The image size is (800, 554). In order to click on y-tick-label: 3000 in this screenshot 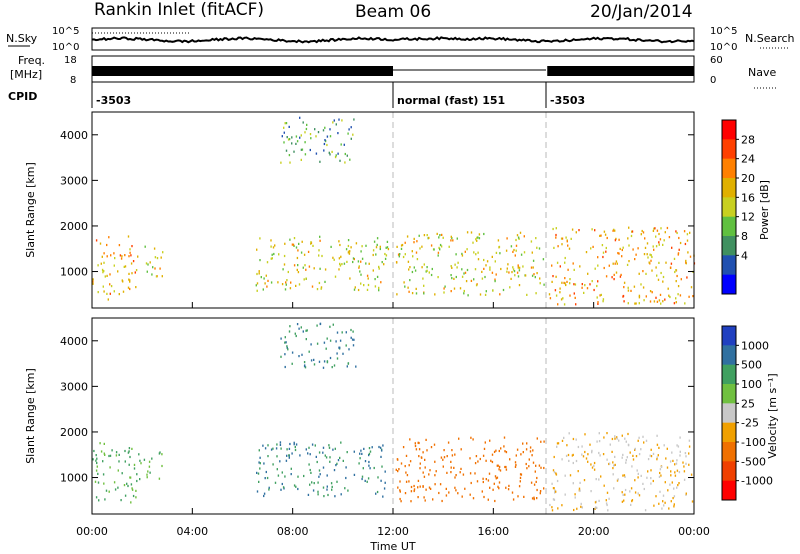, I will do `click(74, 386)`.